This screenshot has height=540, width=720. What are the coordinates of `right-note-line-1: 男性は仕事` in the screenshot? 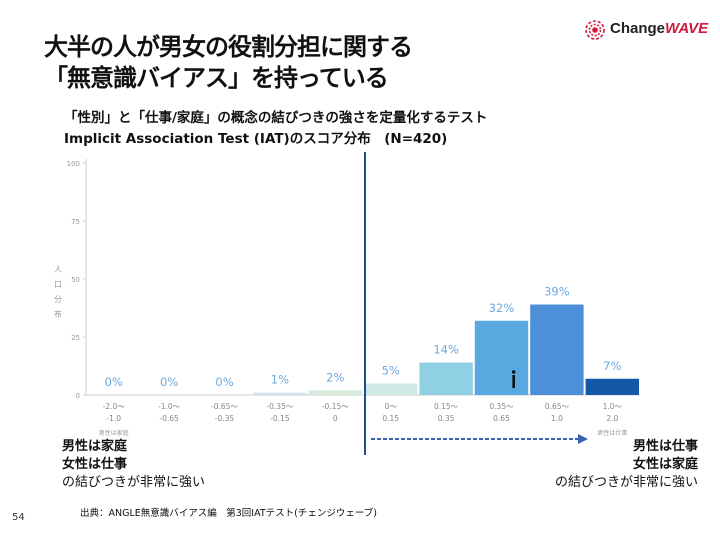 It's located at (665, 446).